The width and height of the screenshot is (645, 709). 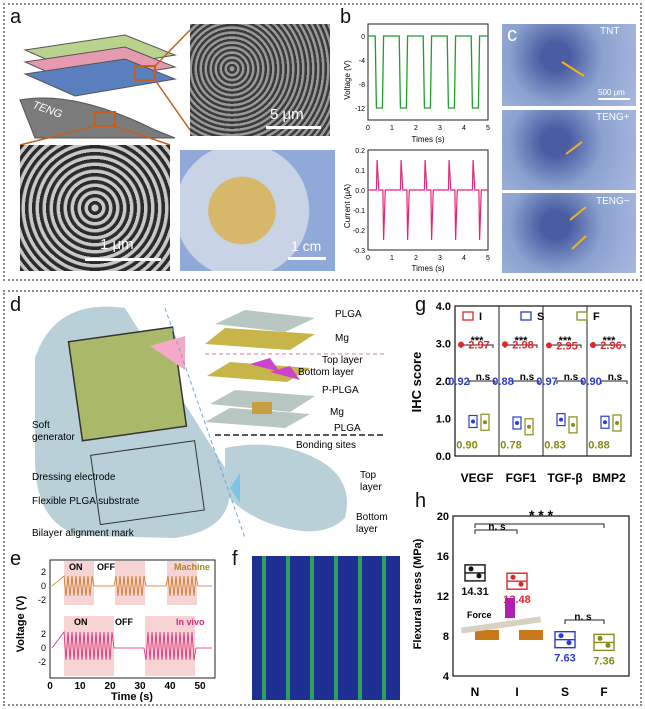 I want to click on stain-label-tnt: TNT, so click(x=610, y=31).